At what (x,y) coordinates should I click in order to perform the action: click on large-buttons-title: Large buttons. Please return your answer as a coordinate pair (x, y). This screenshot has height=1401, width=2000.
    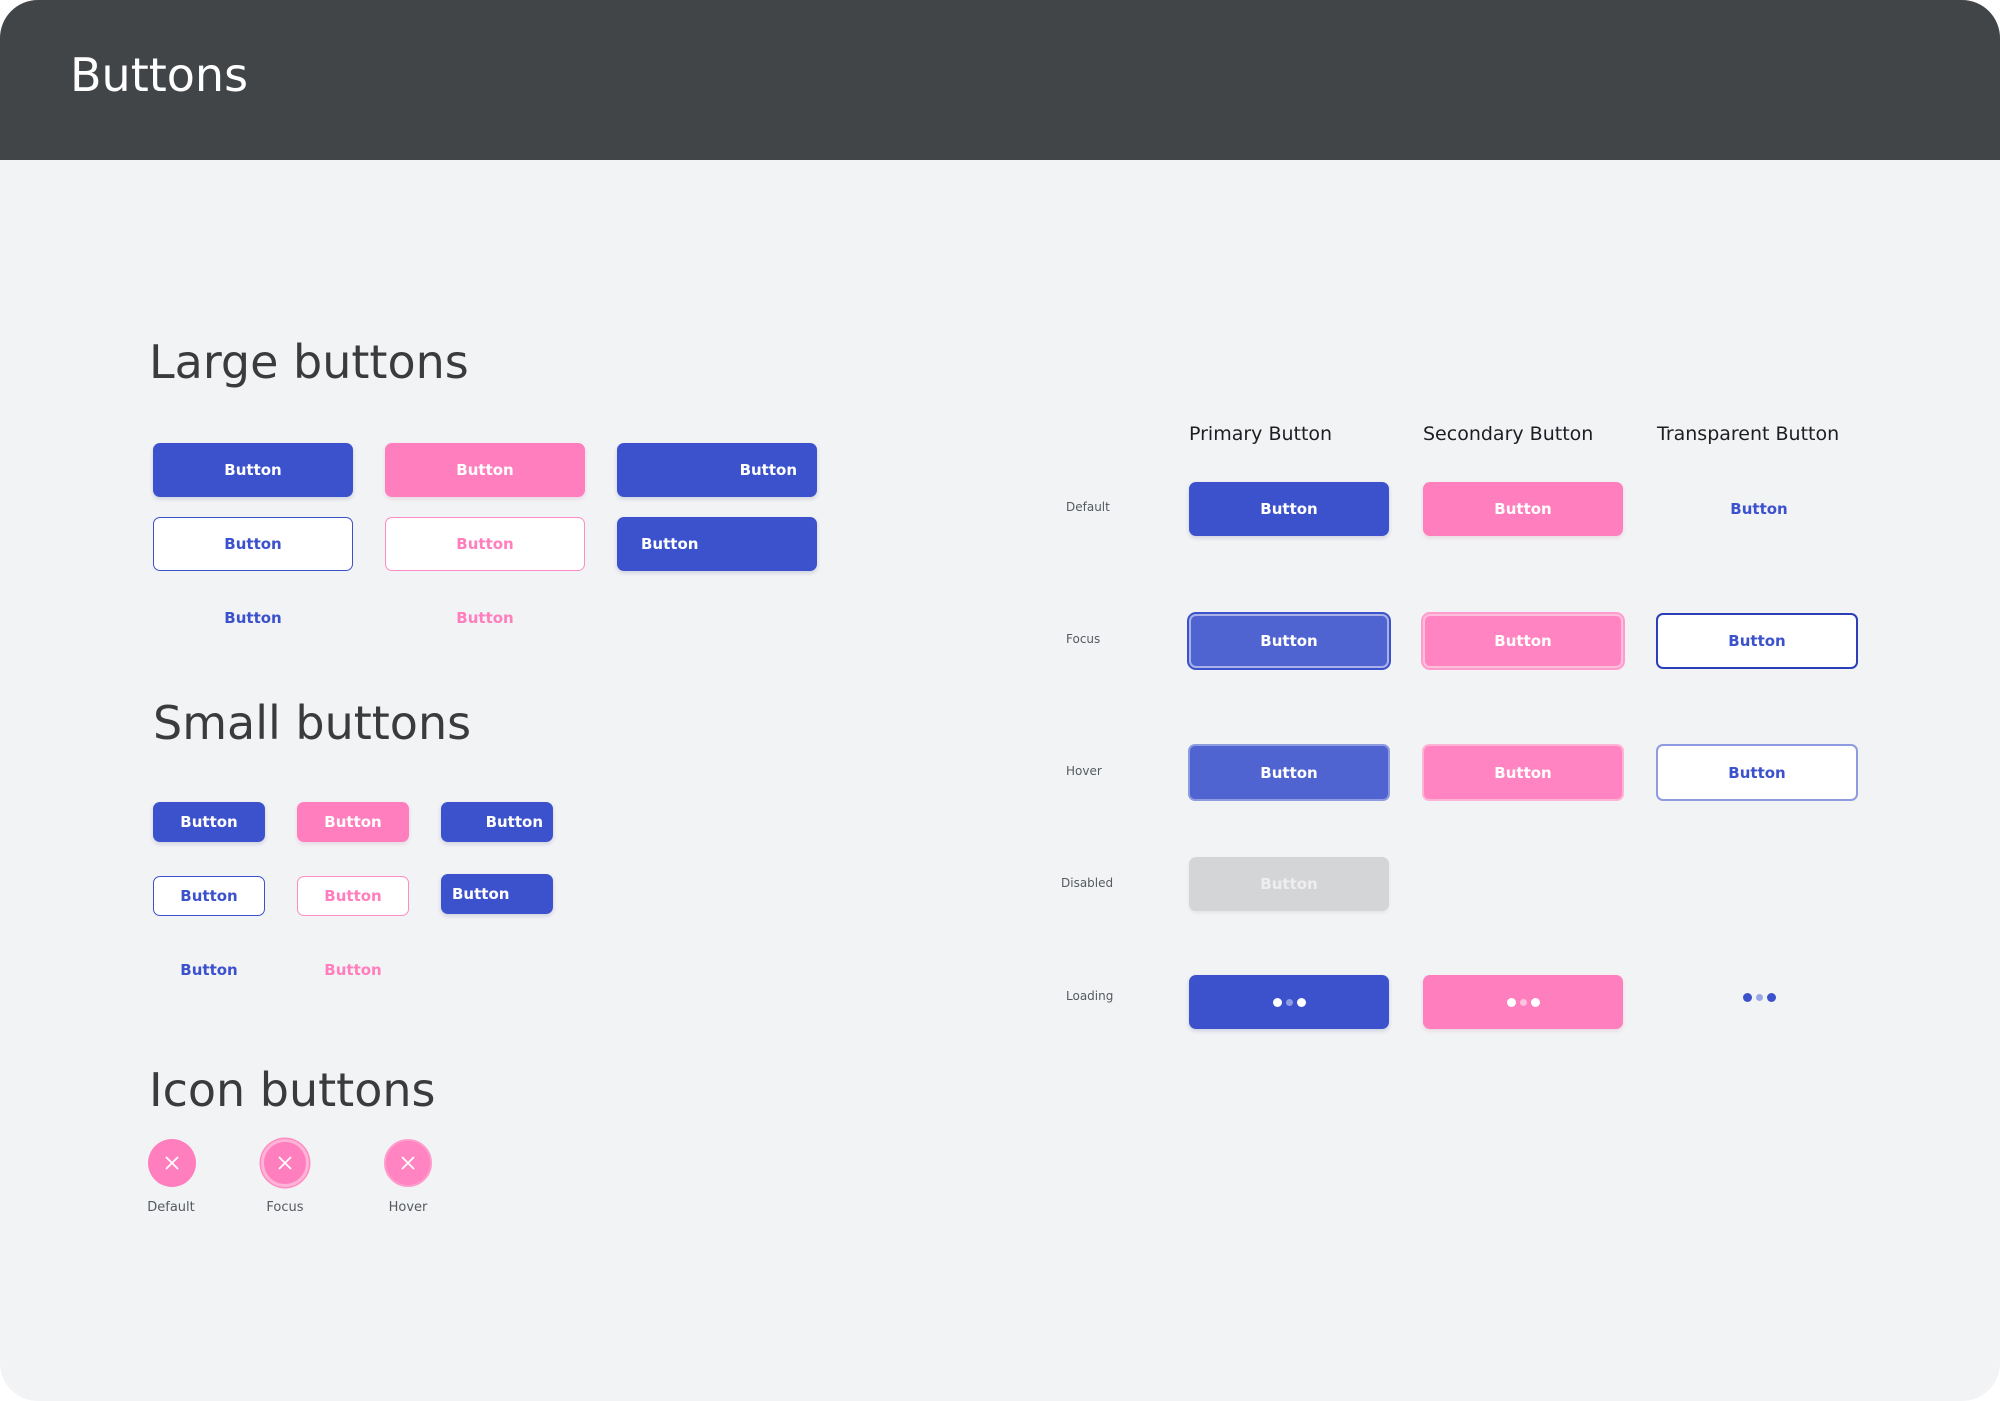
    Looking at the image, I should click on (309, 362).